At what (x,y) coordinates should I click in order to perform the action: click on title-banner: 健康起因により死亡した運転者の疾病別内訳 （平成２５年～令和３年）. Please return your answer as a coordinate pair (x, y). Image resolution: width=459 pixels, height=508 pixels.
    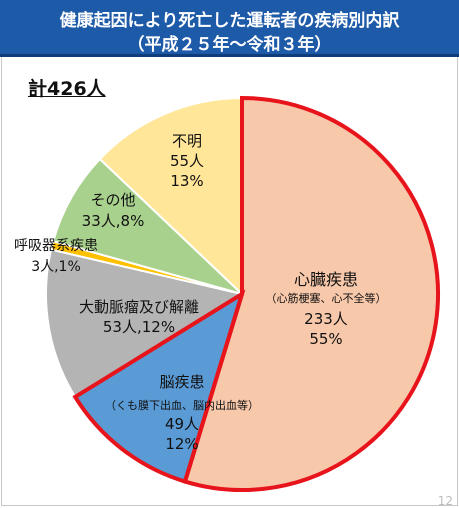
    Looking at the image, I should click on (229, 28).